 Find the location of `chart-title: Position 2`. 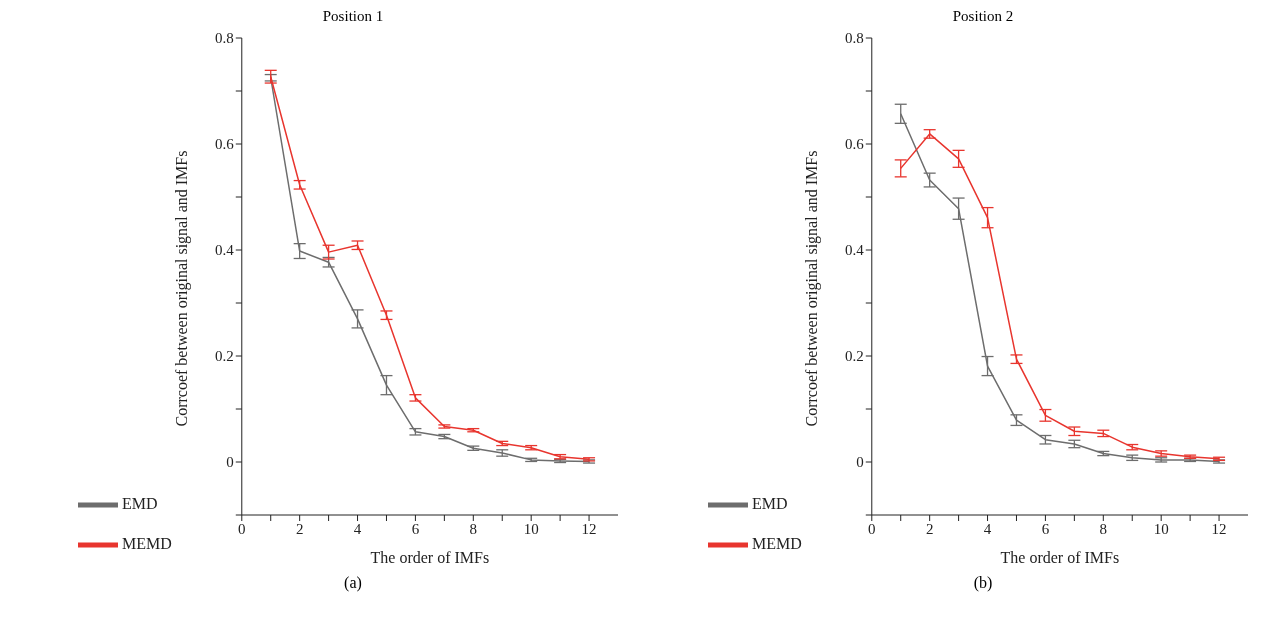

chart-title: Position 2 is located at coordinates (983, 17).